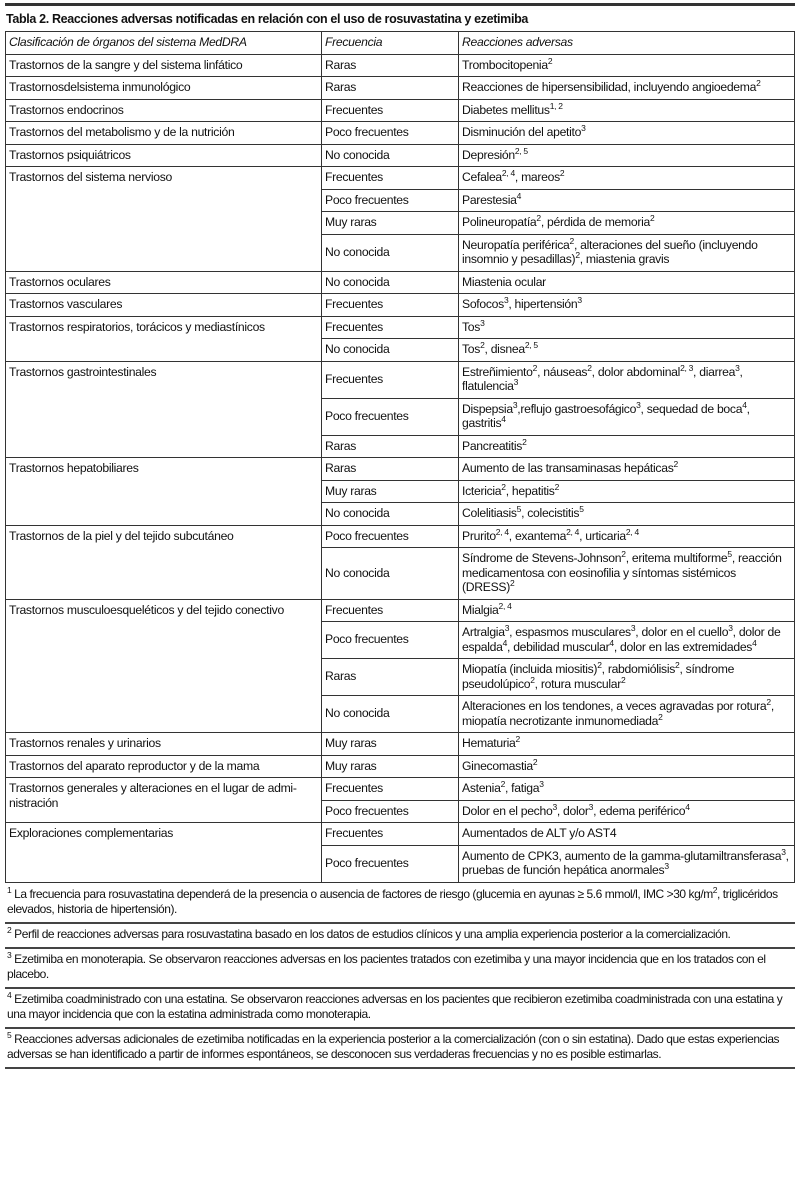  What do you see at coordinates (505, 64) in the screenshot?
I see `text-segment: Trombocitopenia` at bounding box center [505, 64].